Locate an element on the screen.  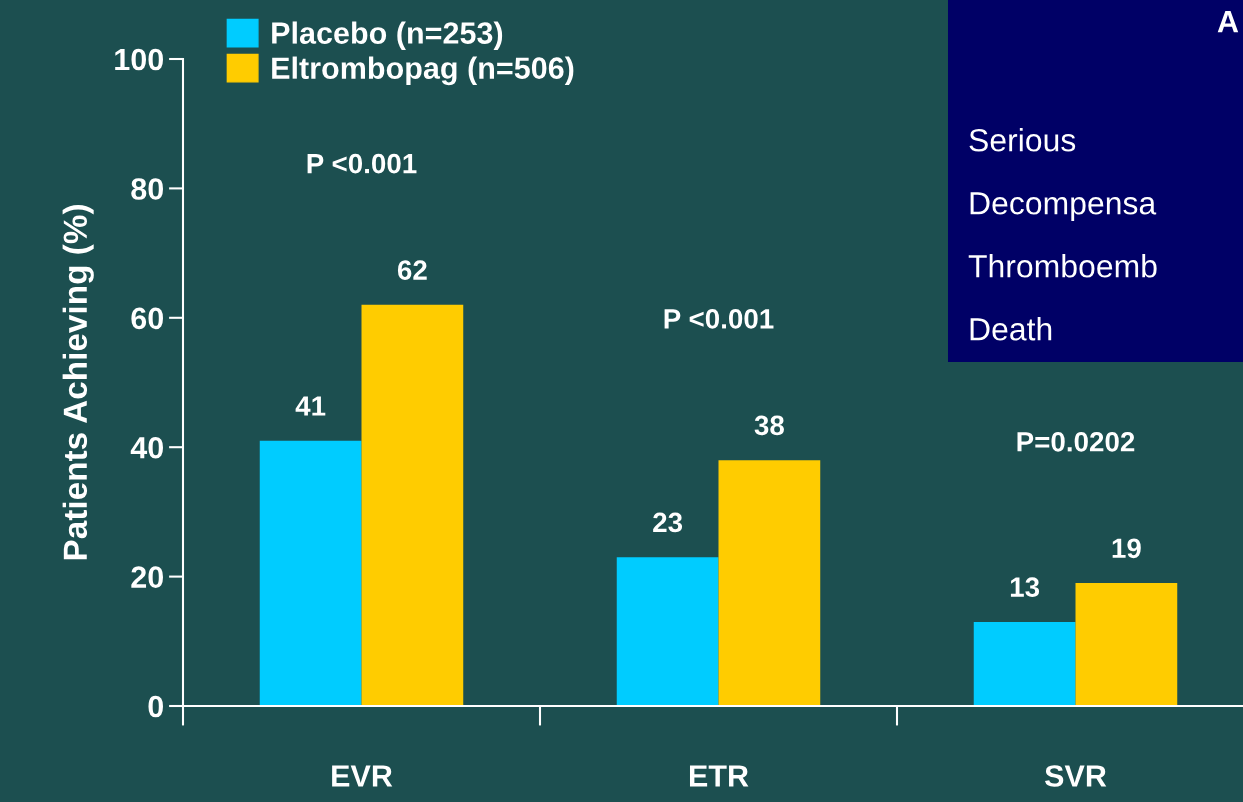
y-tick-label: 0 is located at coordinates (155, 706).